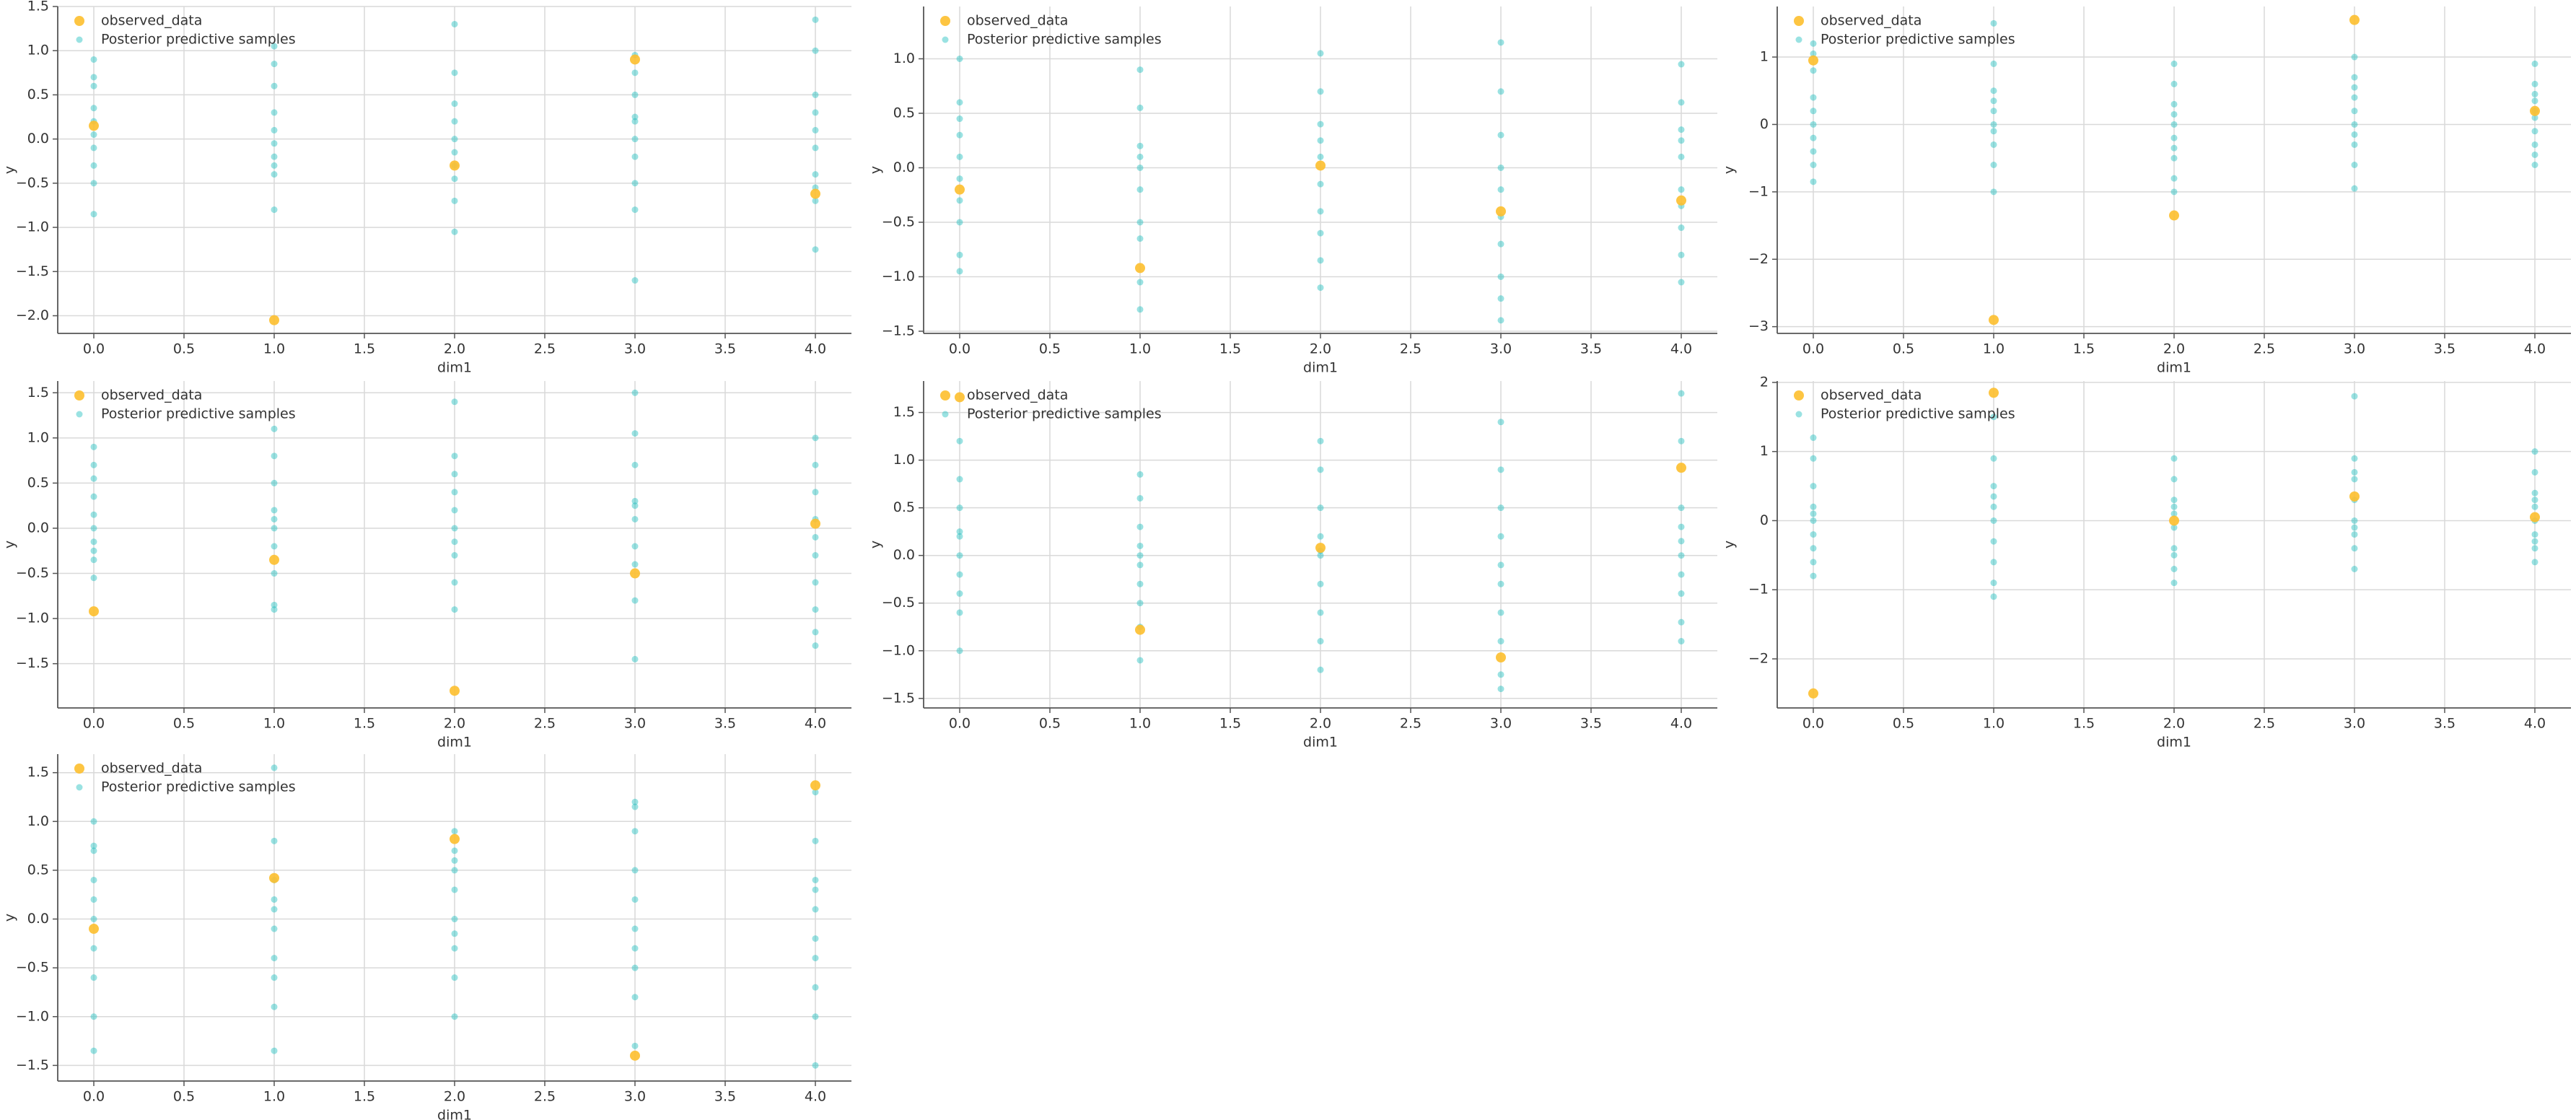 Image resolution: width=2576 pixels, height=1120 pixels. What do you see at coordinates (2354, 724) in the screenshot?
I see `x-tick-label: 3.0` at bounding box center [2354, 724].